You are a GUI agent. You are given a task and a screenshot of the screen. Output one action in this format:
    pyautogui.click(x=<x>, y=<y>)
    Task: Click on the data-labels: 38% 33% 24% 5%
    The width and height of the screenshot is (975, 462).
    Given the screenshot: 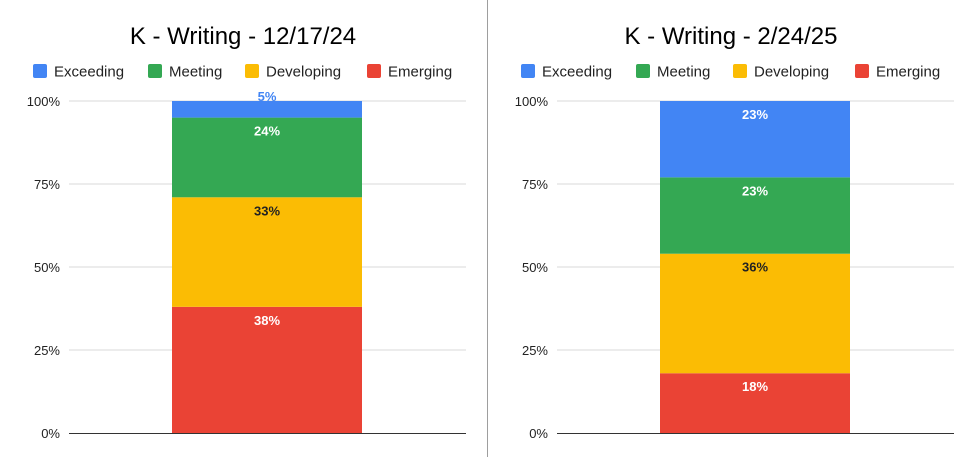 What is the action you would take?
    pyautogui.click(x=267, y=208)
    